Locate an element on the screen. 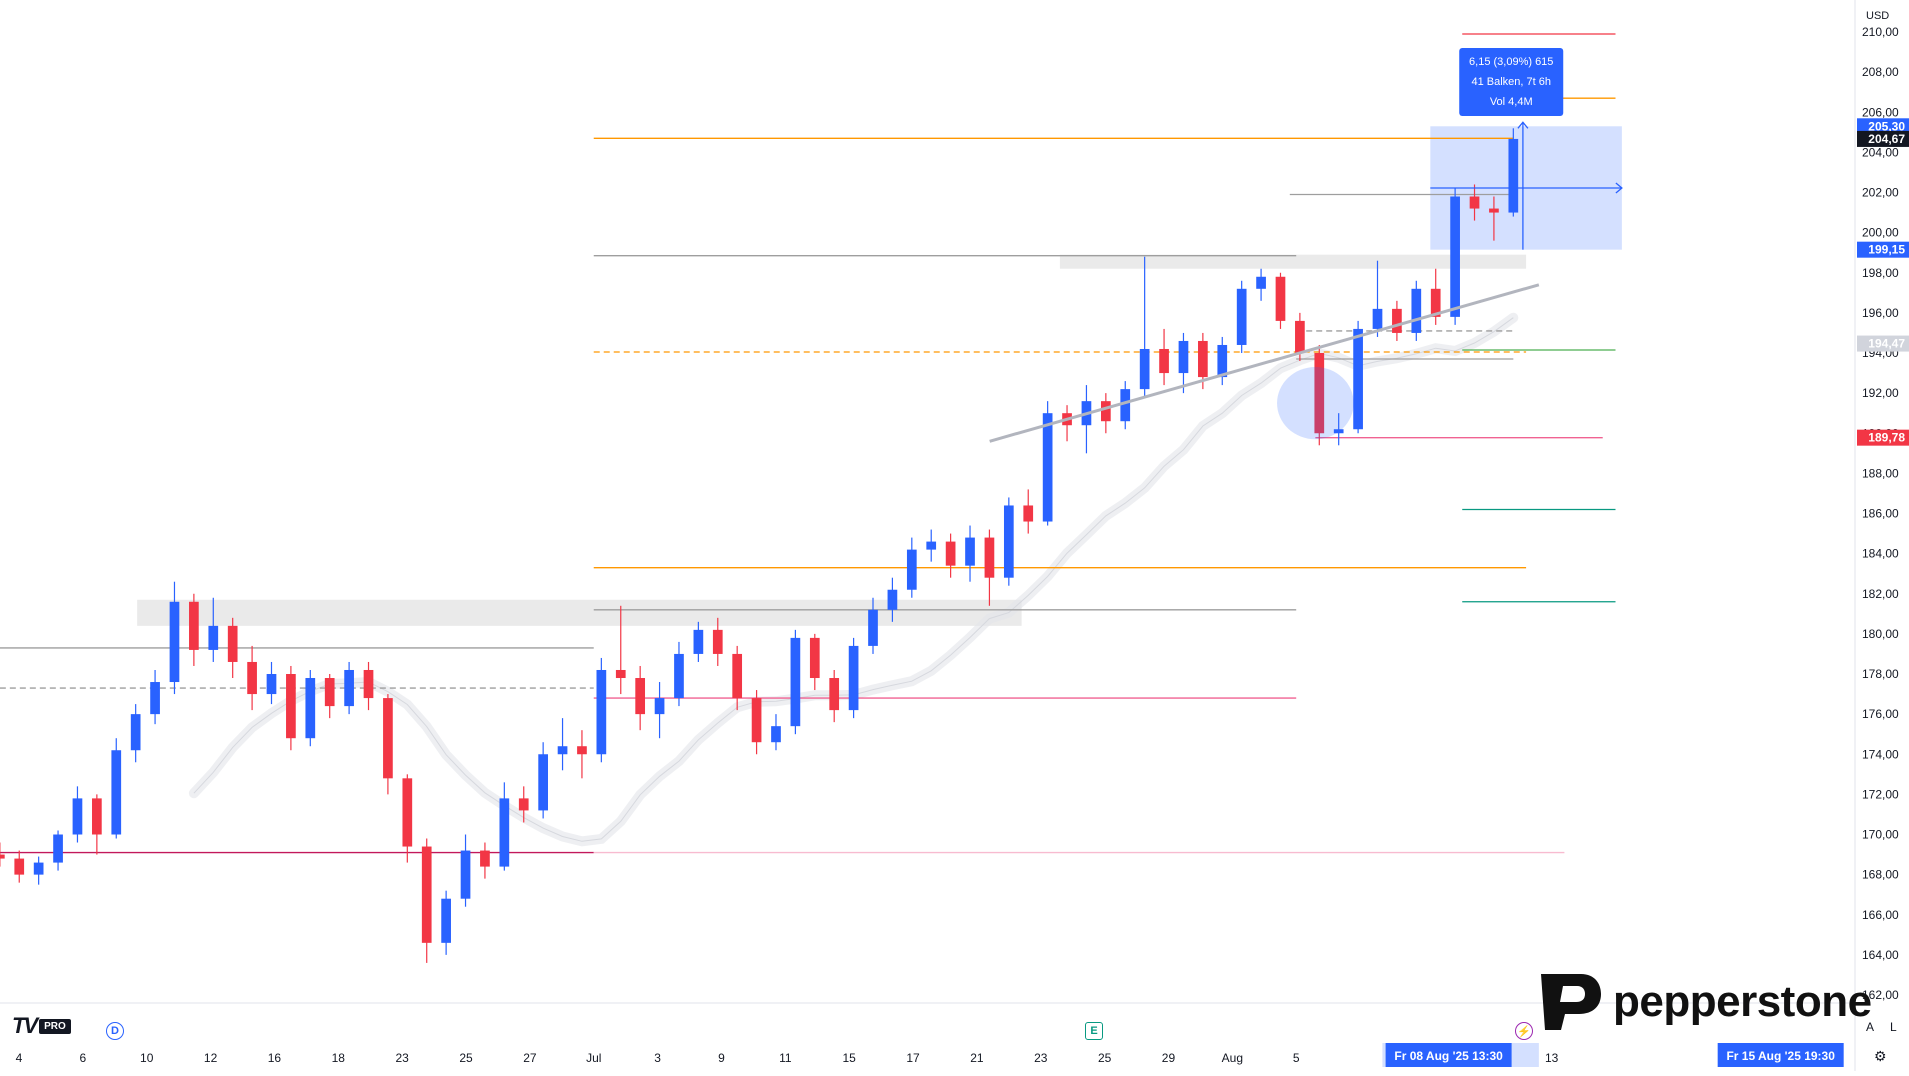 This screenshot has height=1076, width=1909. measure-info-line2: 41 Balken, 7t 6h is located at coordinates (1511, 82).